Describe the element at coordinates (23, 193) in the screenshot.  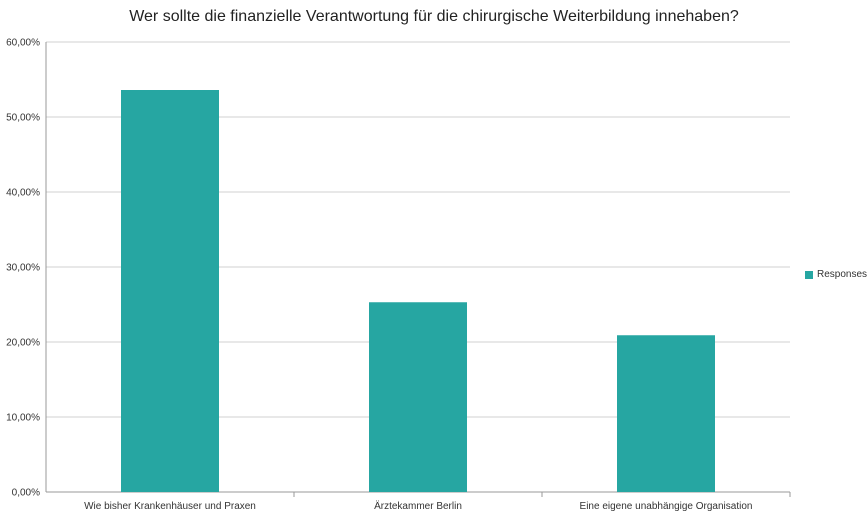
I see `y-tick-label: 40,00%` at that location.